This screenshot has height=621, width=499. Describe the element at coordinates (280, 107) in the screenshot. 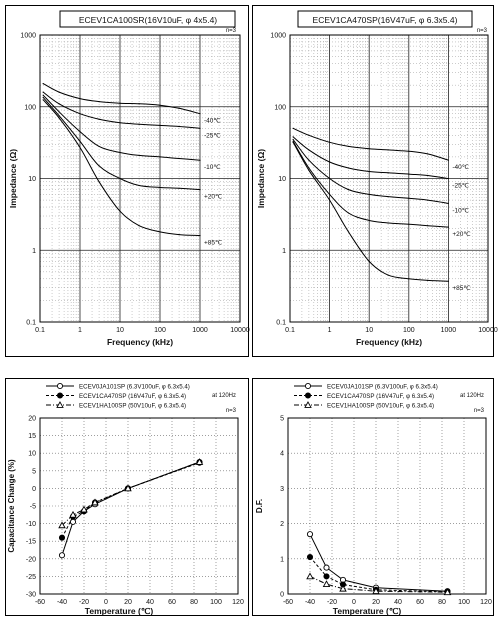

I see `y-tick-label: 100` at that location.